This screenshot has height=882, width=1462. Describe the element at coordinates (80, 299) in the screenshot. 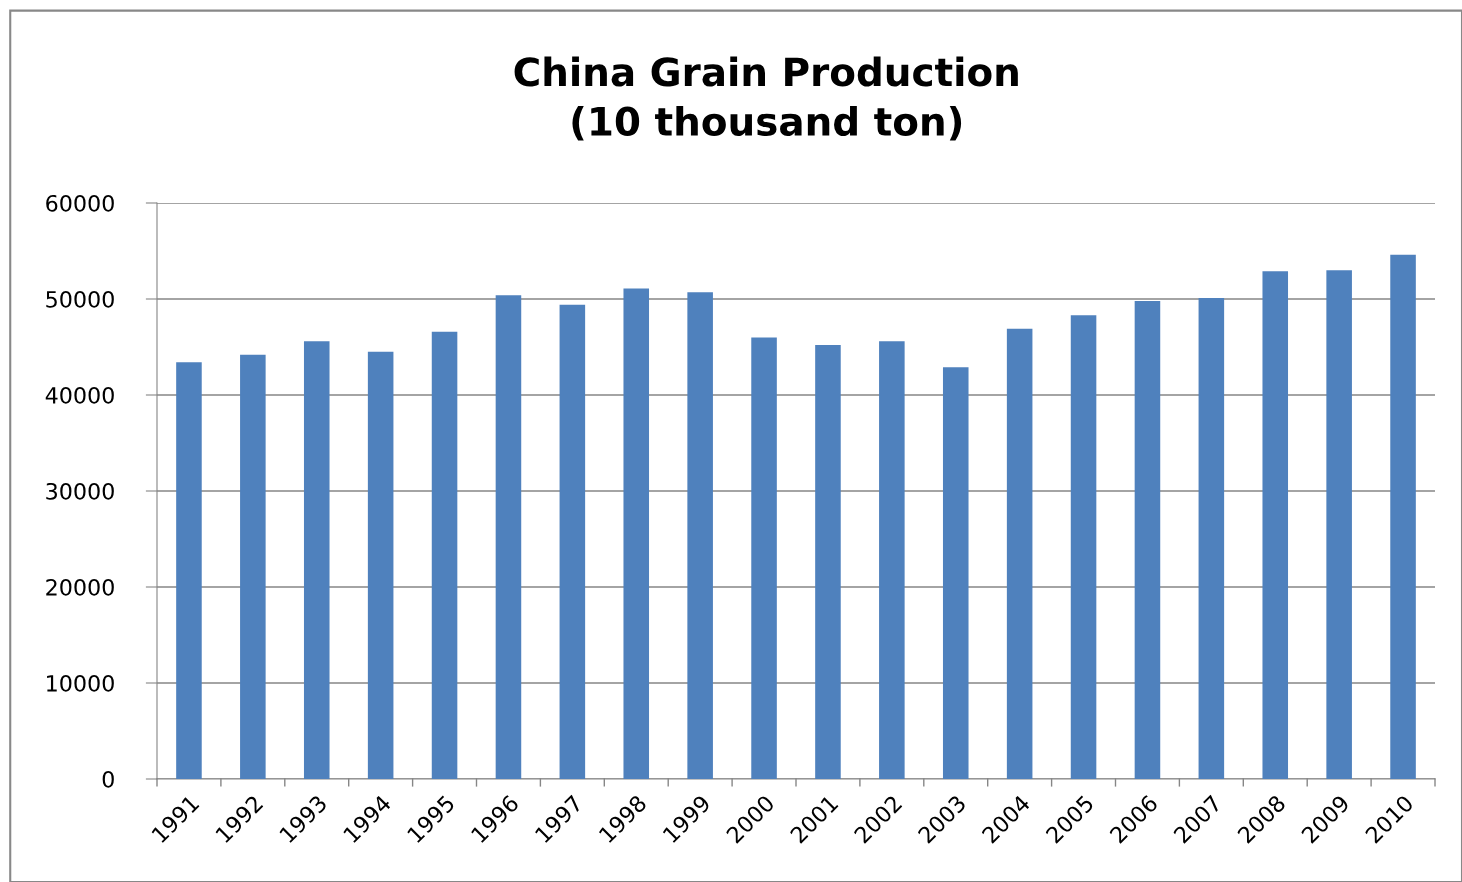

I see `y-tick-label: 50000` at that location.